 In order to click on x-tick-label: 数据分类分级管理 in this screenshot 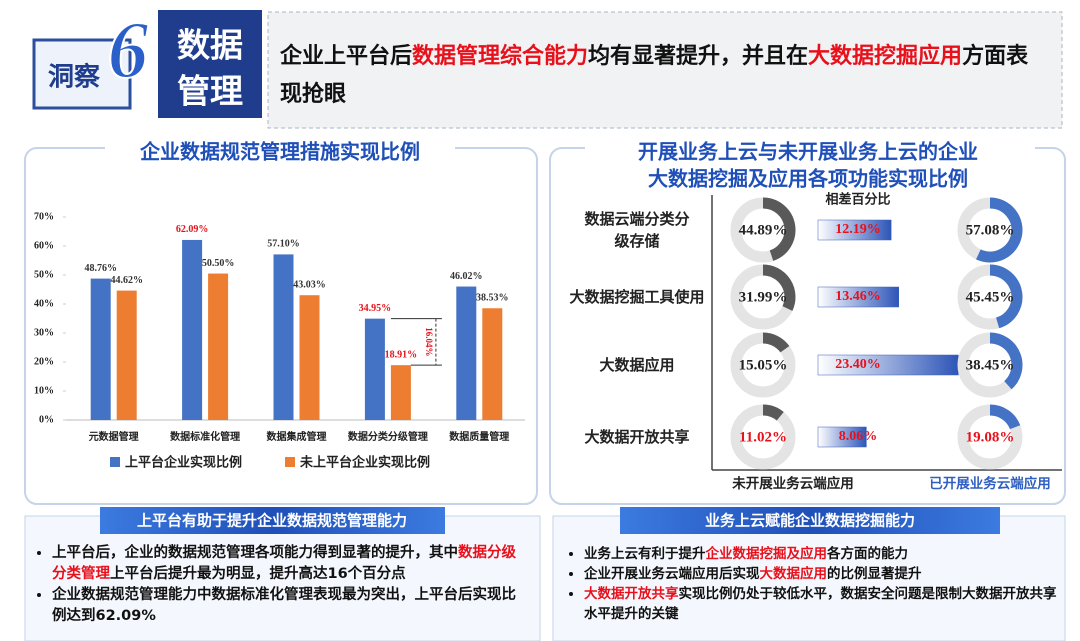, I will do `click(388, 436)`.